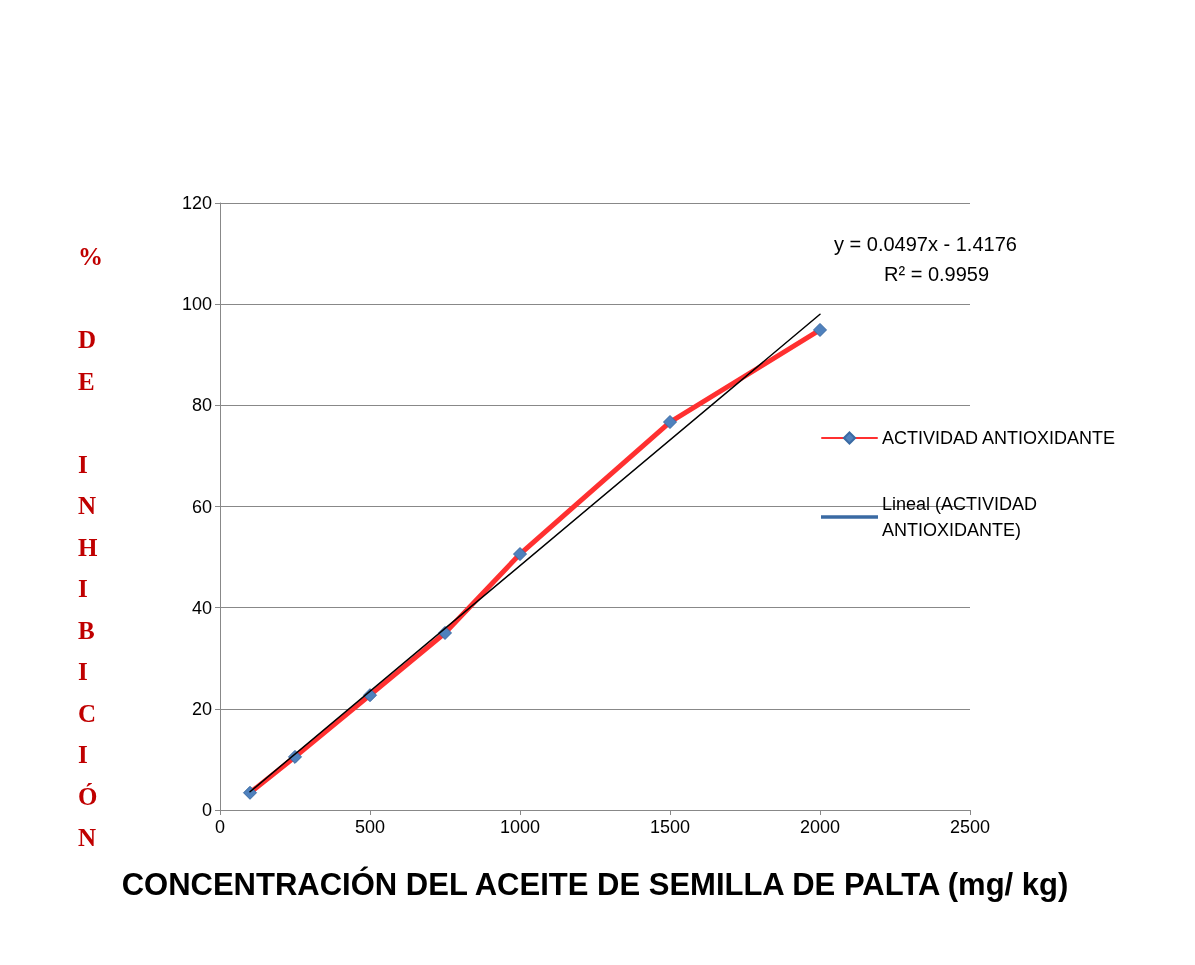  I want to click on y-tick-label: 0, so click(206, 810).